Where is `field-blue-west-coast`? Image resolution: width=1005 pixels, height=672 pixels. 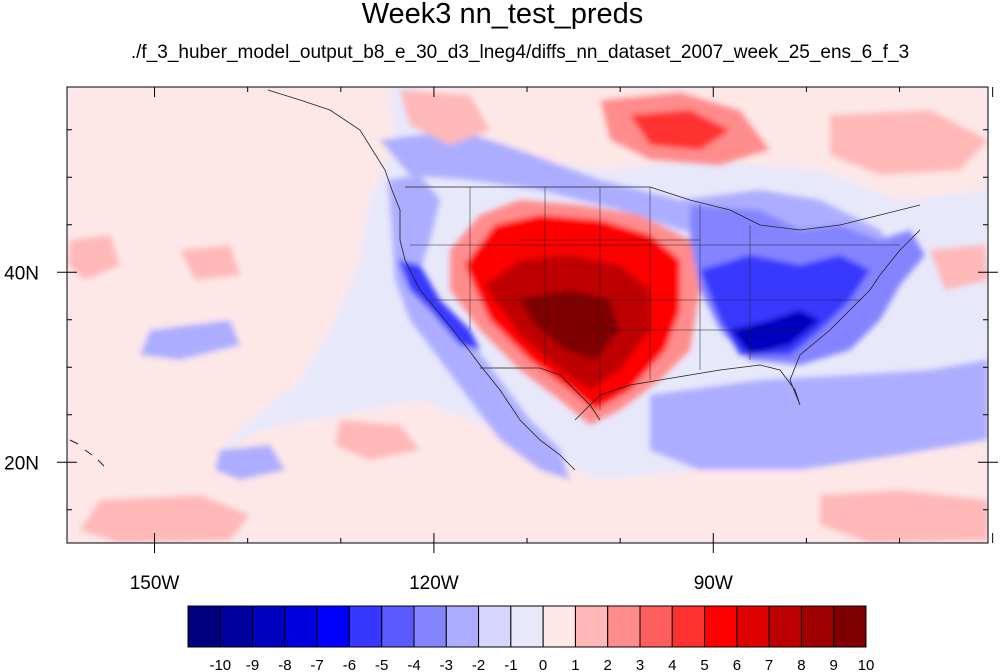 field-blue-west-coast is located at coordinates (479, 327).